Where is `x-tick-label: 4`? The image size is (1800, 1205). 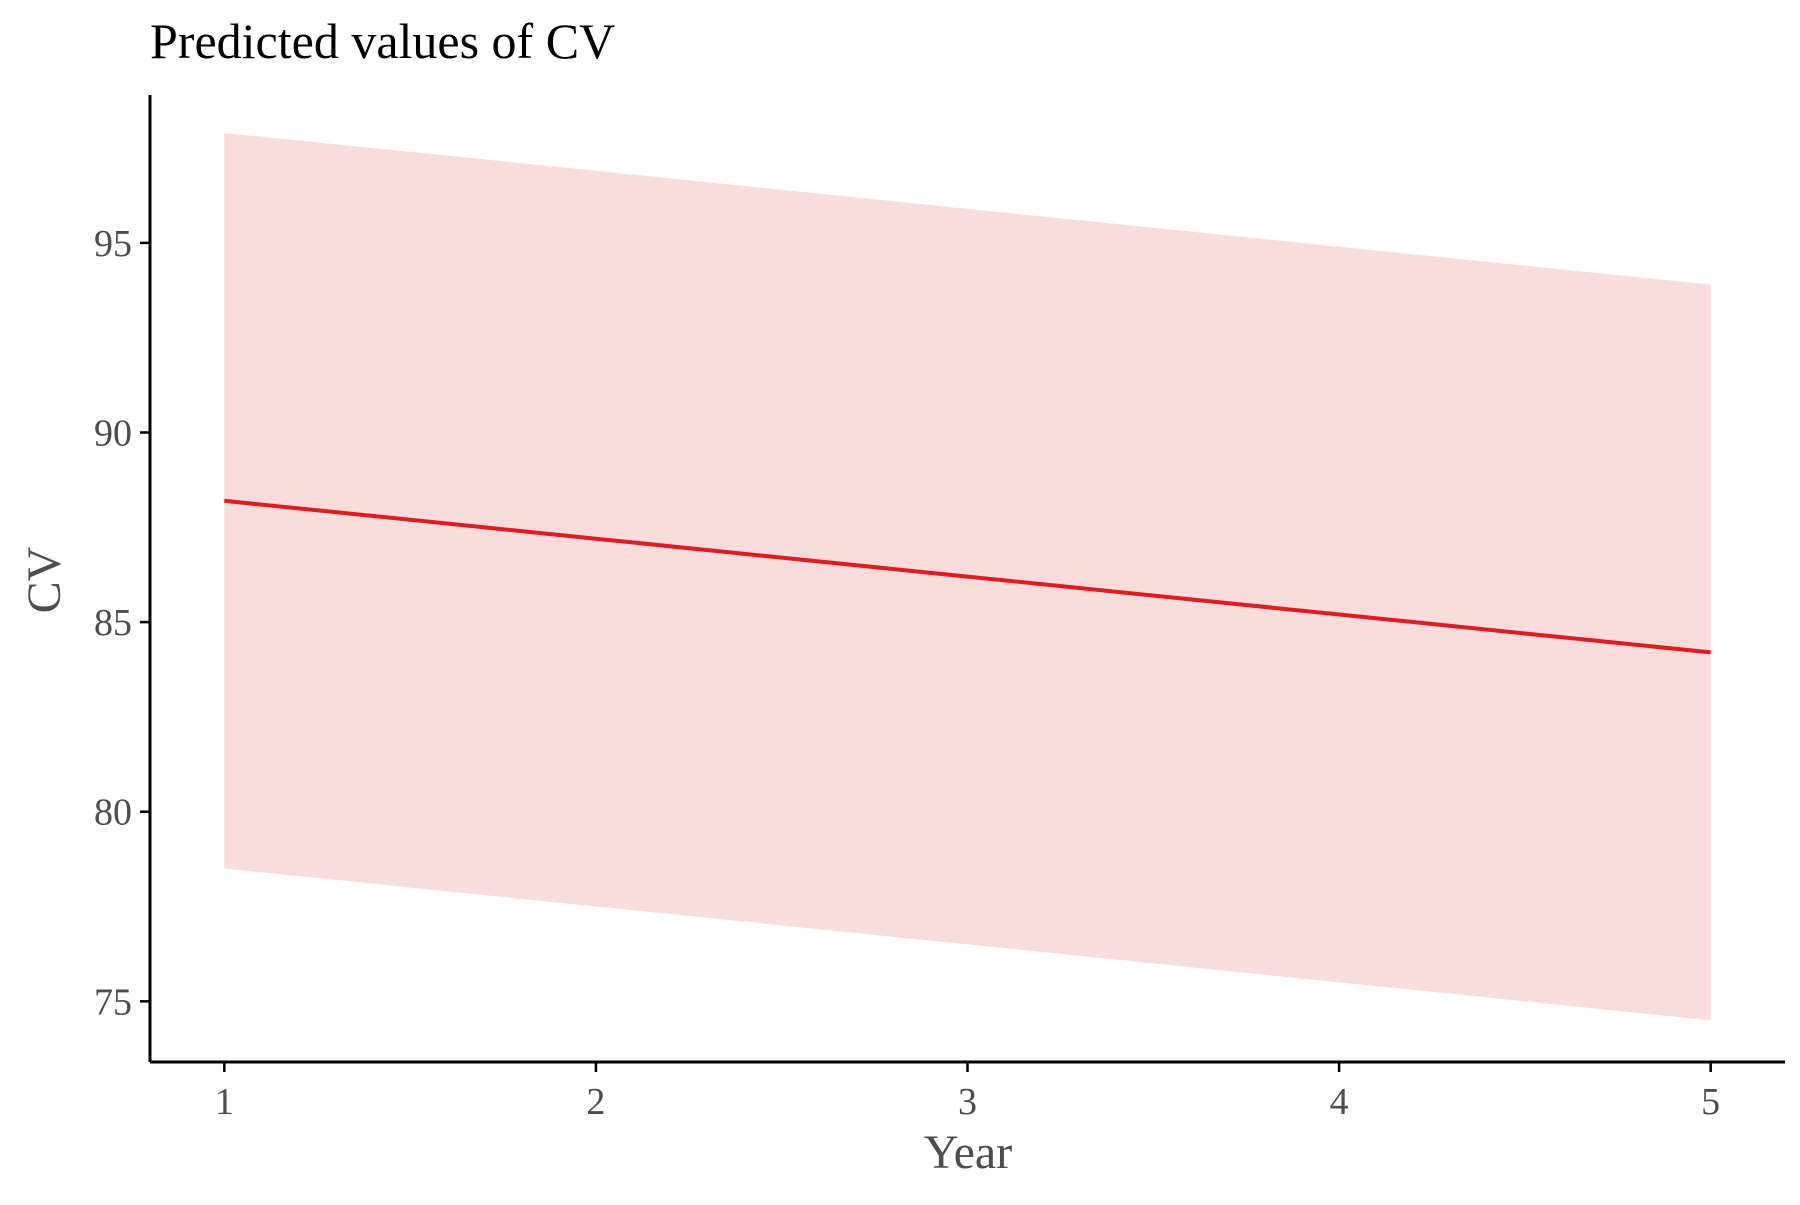
x-tick-label: 4 is located at coordinates (1339, 1102).